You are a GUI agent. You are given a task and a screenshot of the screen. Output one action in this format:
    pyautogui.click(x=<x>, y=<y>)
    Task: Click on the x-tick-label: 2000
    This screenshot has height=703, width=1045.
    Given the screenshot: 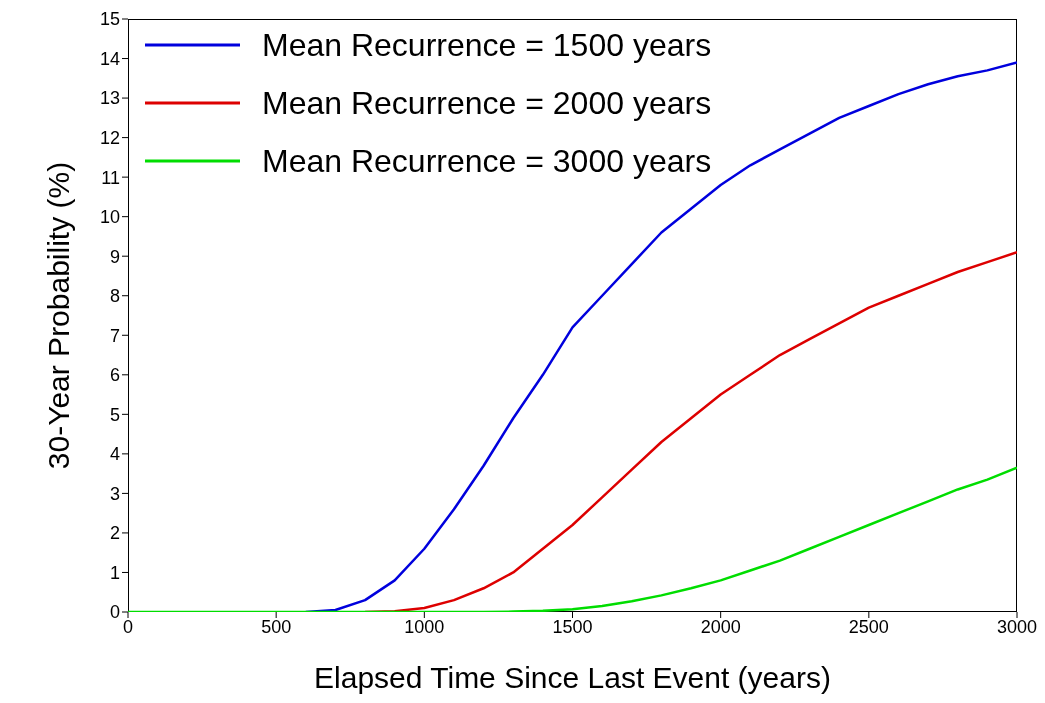 What is the action you would take?
    pyautogui.click(x=720, y=626)
    